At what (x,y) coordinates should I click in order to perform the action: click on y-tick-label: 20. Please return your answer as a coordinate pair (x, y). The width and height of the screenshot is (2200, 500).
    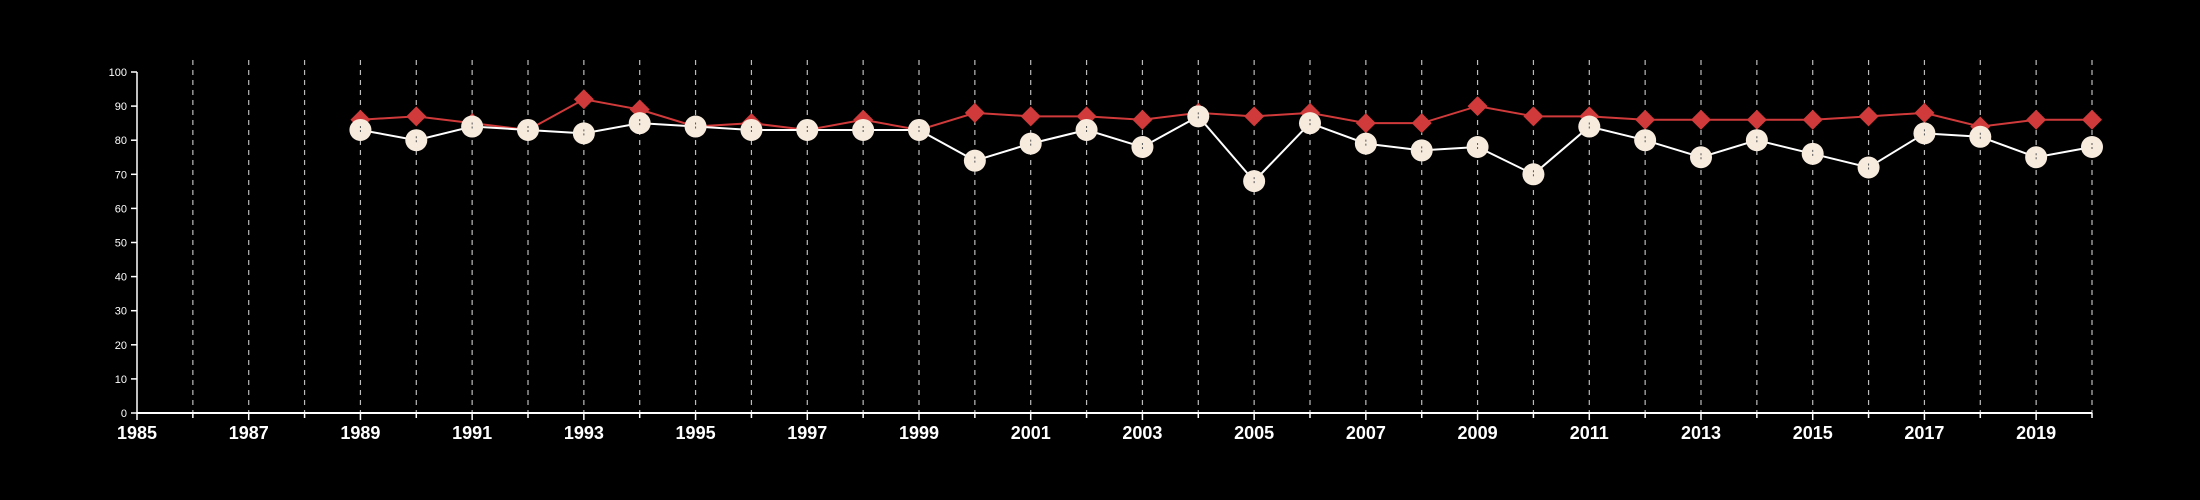
    Looking at the image, I should click on (121, 346).